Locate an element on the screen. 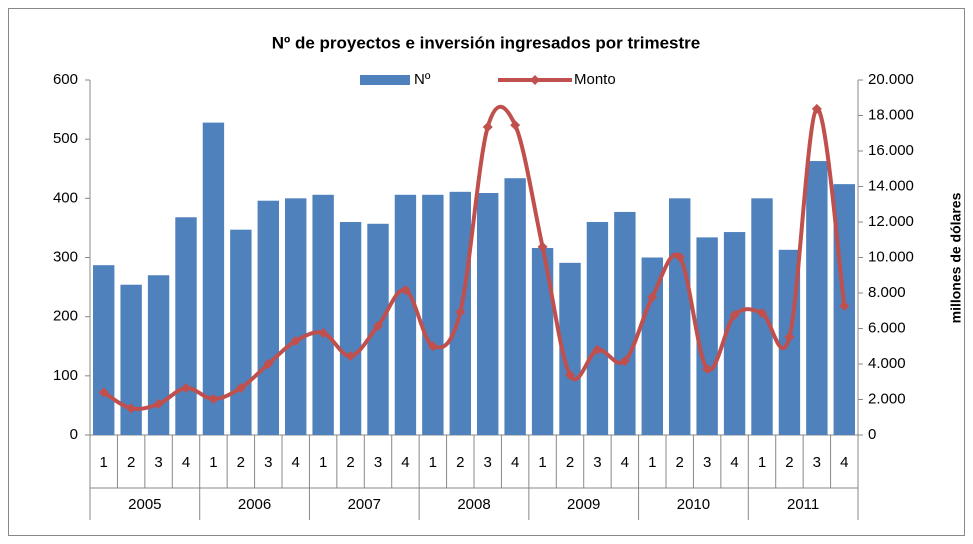 Image resolution: width=973 pixels, height=544 pixels. legend-swatch is located at coordinates (385, 80).